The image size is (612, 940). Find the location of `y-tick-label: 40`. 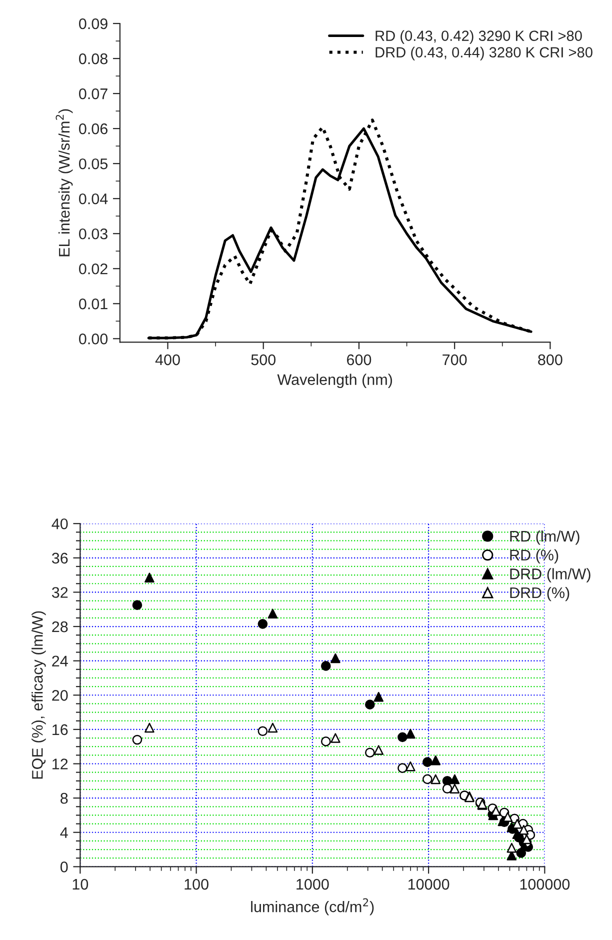

y-tick-label: 40 is located at coordinates (60, 524).